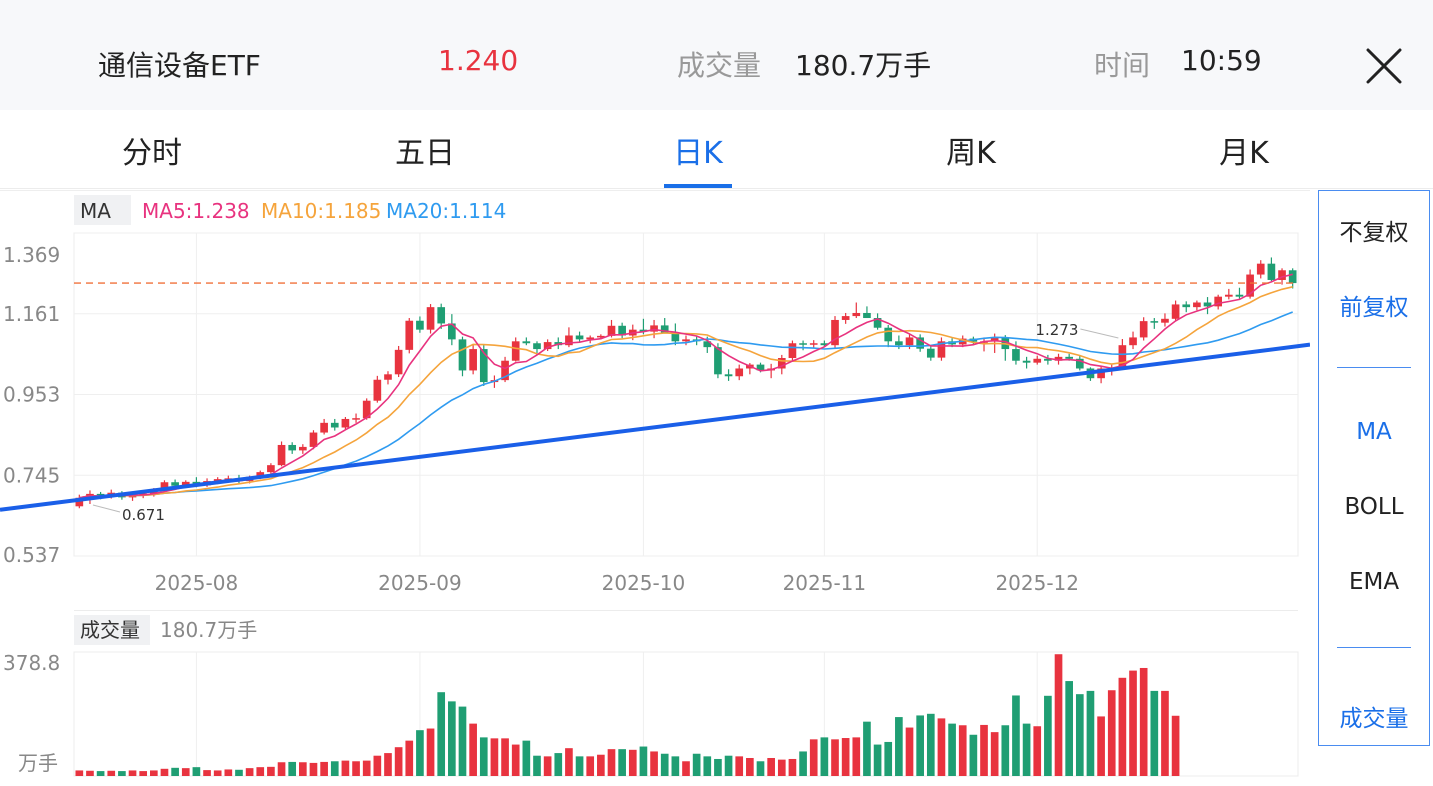  I want to click on volume-tag: 成交量, so click(110, 630).